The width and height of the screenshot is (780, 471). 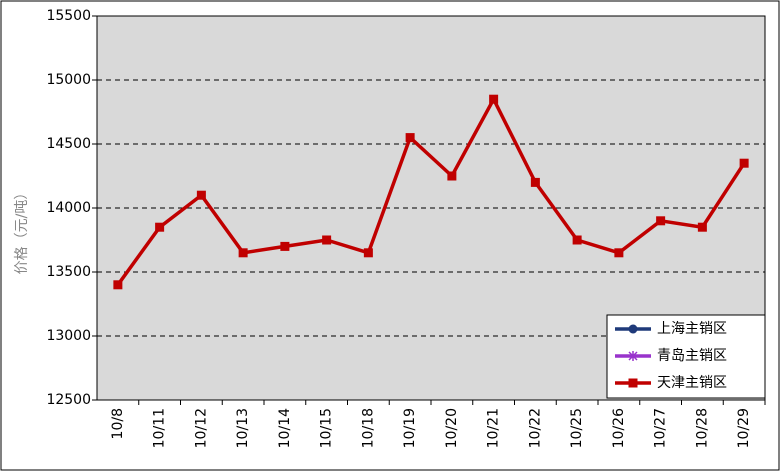 What do you see at coordinates (368, 428) in the screenshot?
I see `x-tick-label: 10/18` at bounding box center [368, 428].